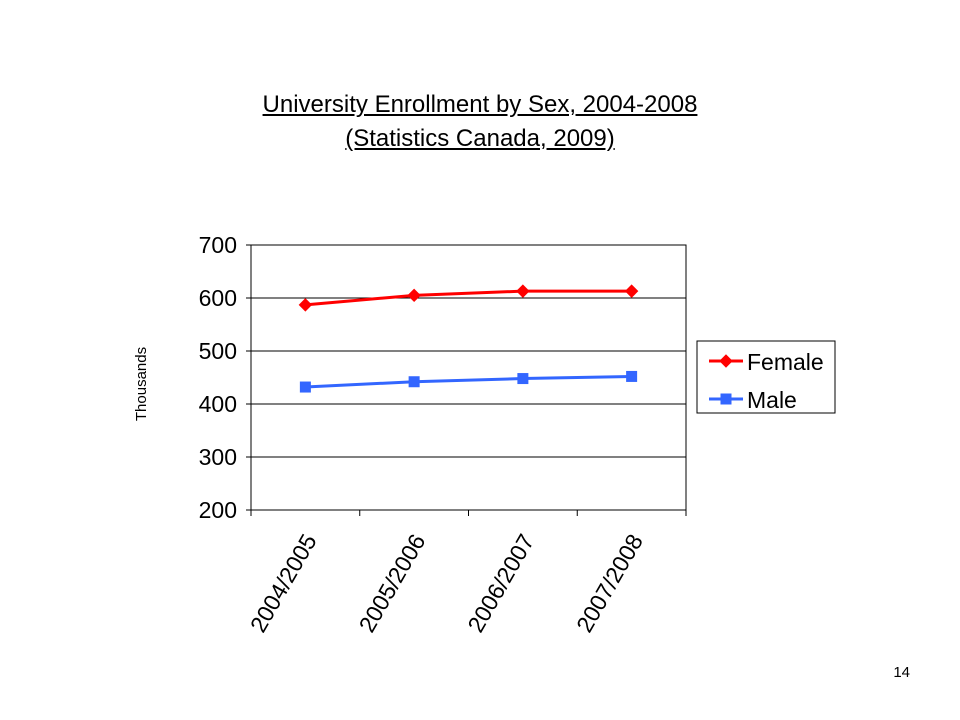  I want to click on y-tick-label: 400, so click(218, 404).